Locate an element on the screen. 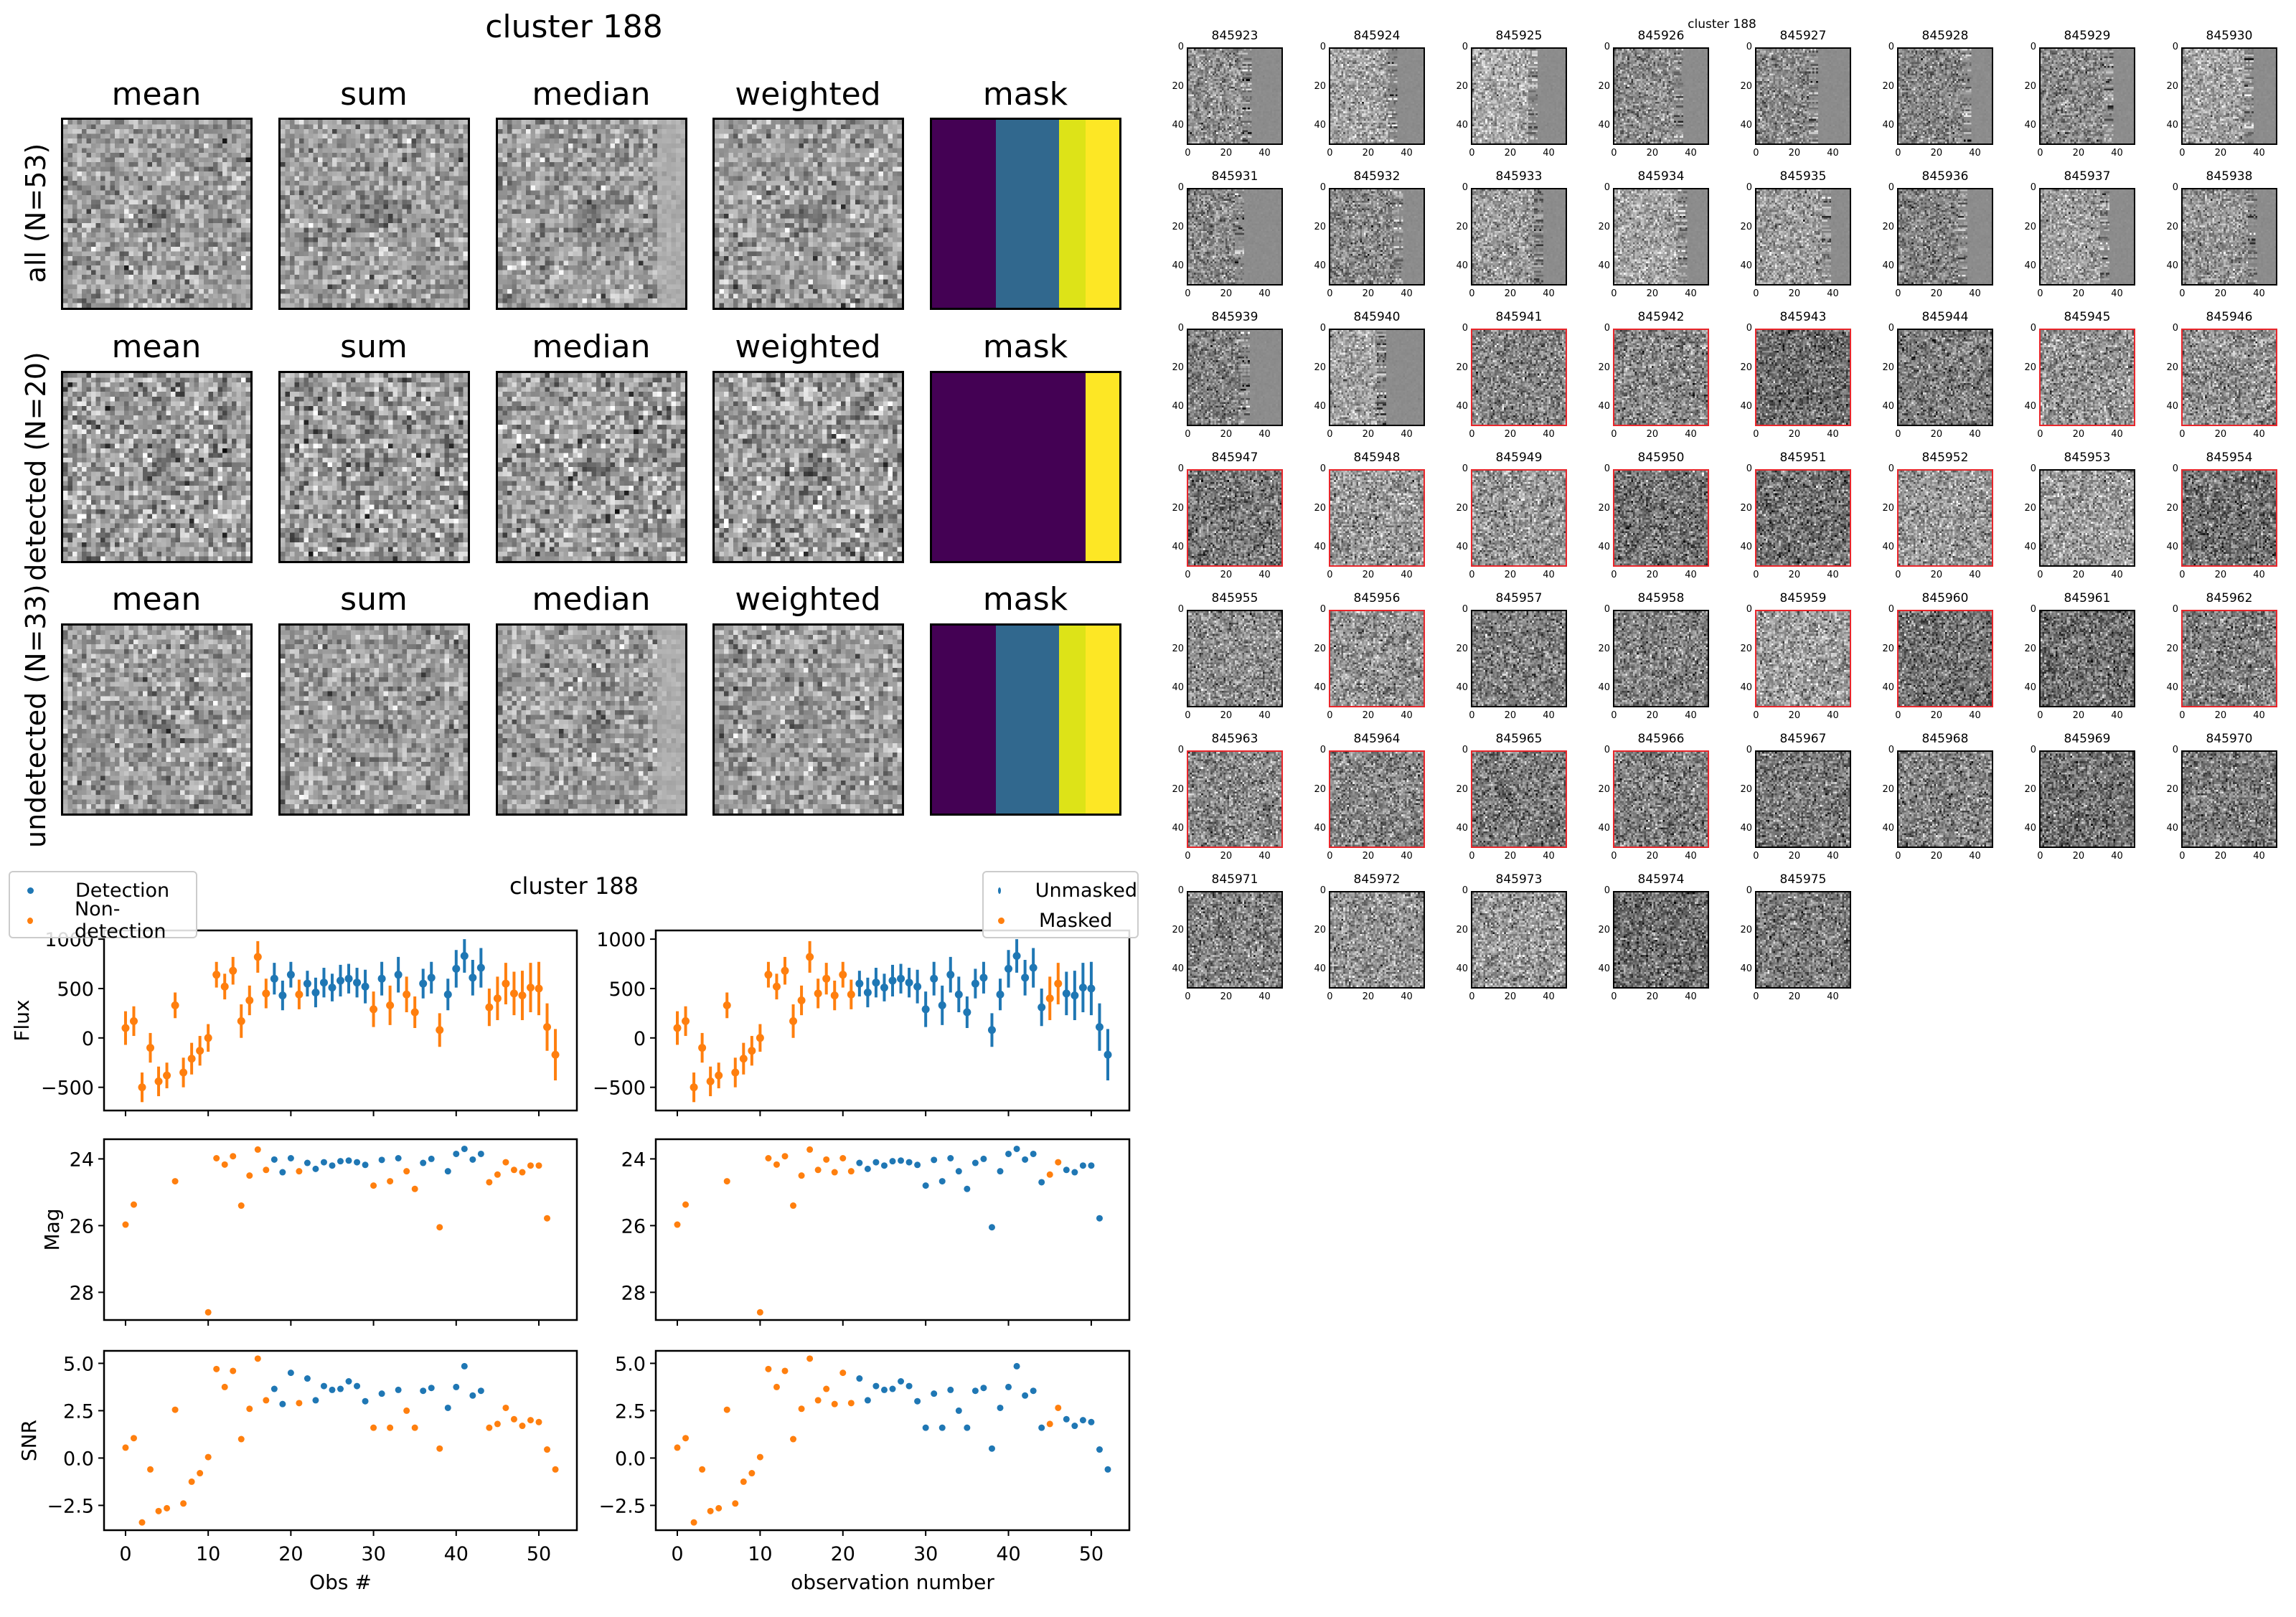 The height and width of the screenshot is (1617, 2296). x-tick-label: 20 is located at coordinates (843, 1554).